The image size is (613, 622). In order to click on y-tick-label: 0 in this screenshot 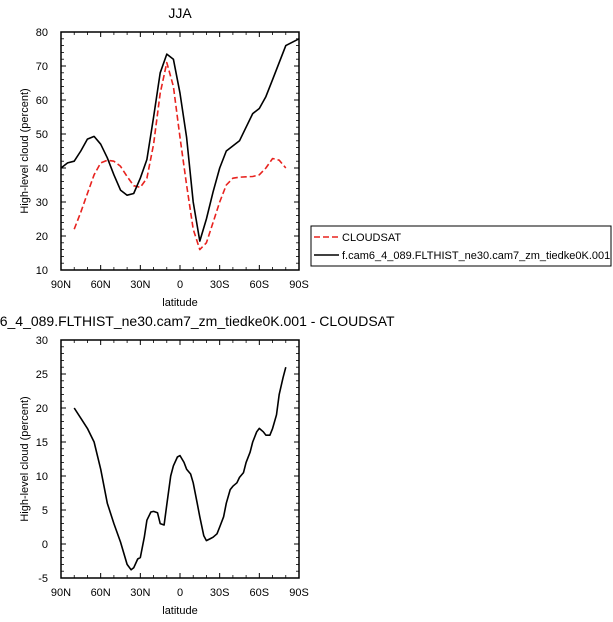, I will do `click(45, 545)`.